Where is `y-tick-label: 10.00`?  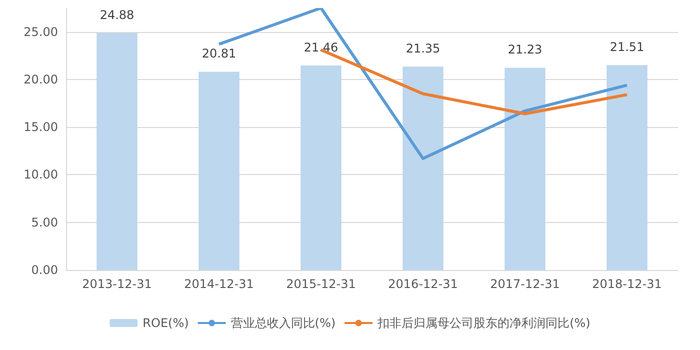 y-tick-label: 10.00 is located at coordinates (41, 175).